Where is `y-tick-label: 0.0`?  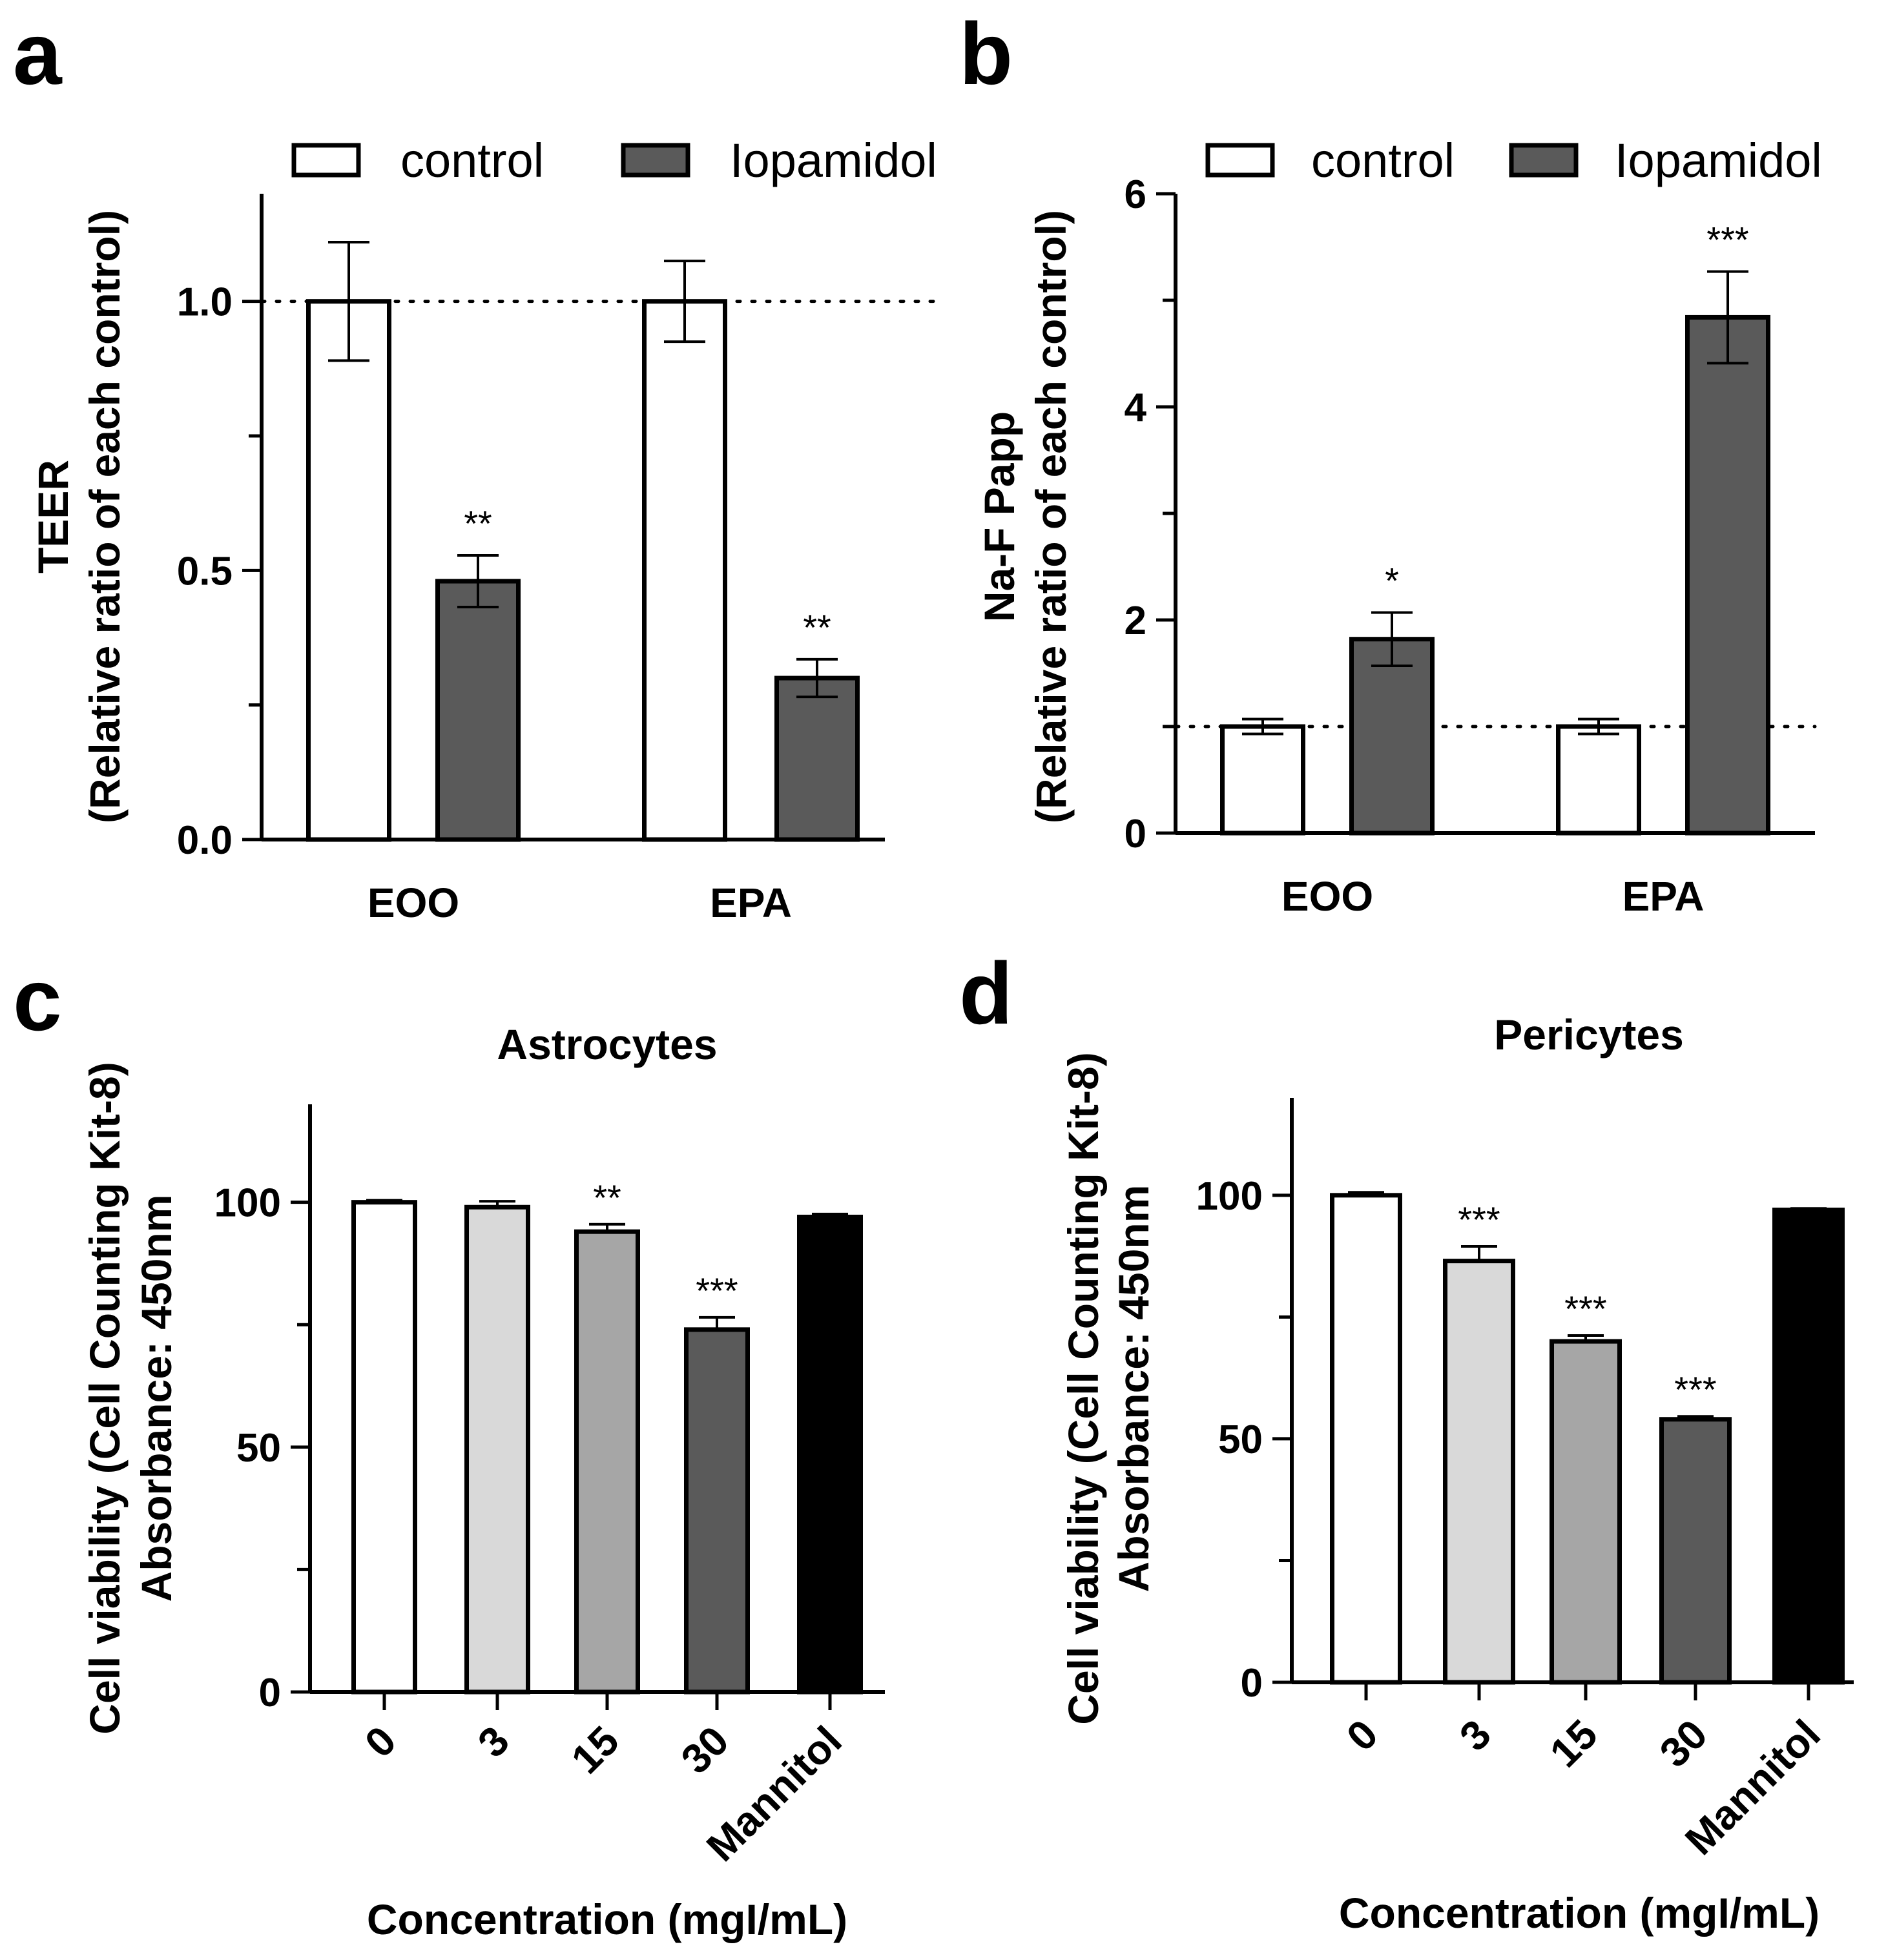 y-tick-label: 0.0 is located at coordinates (205, 840).